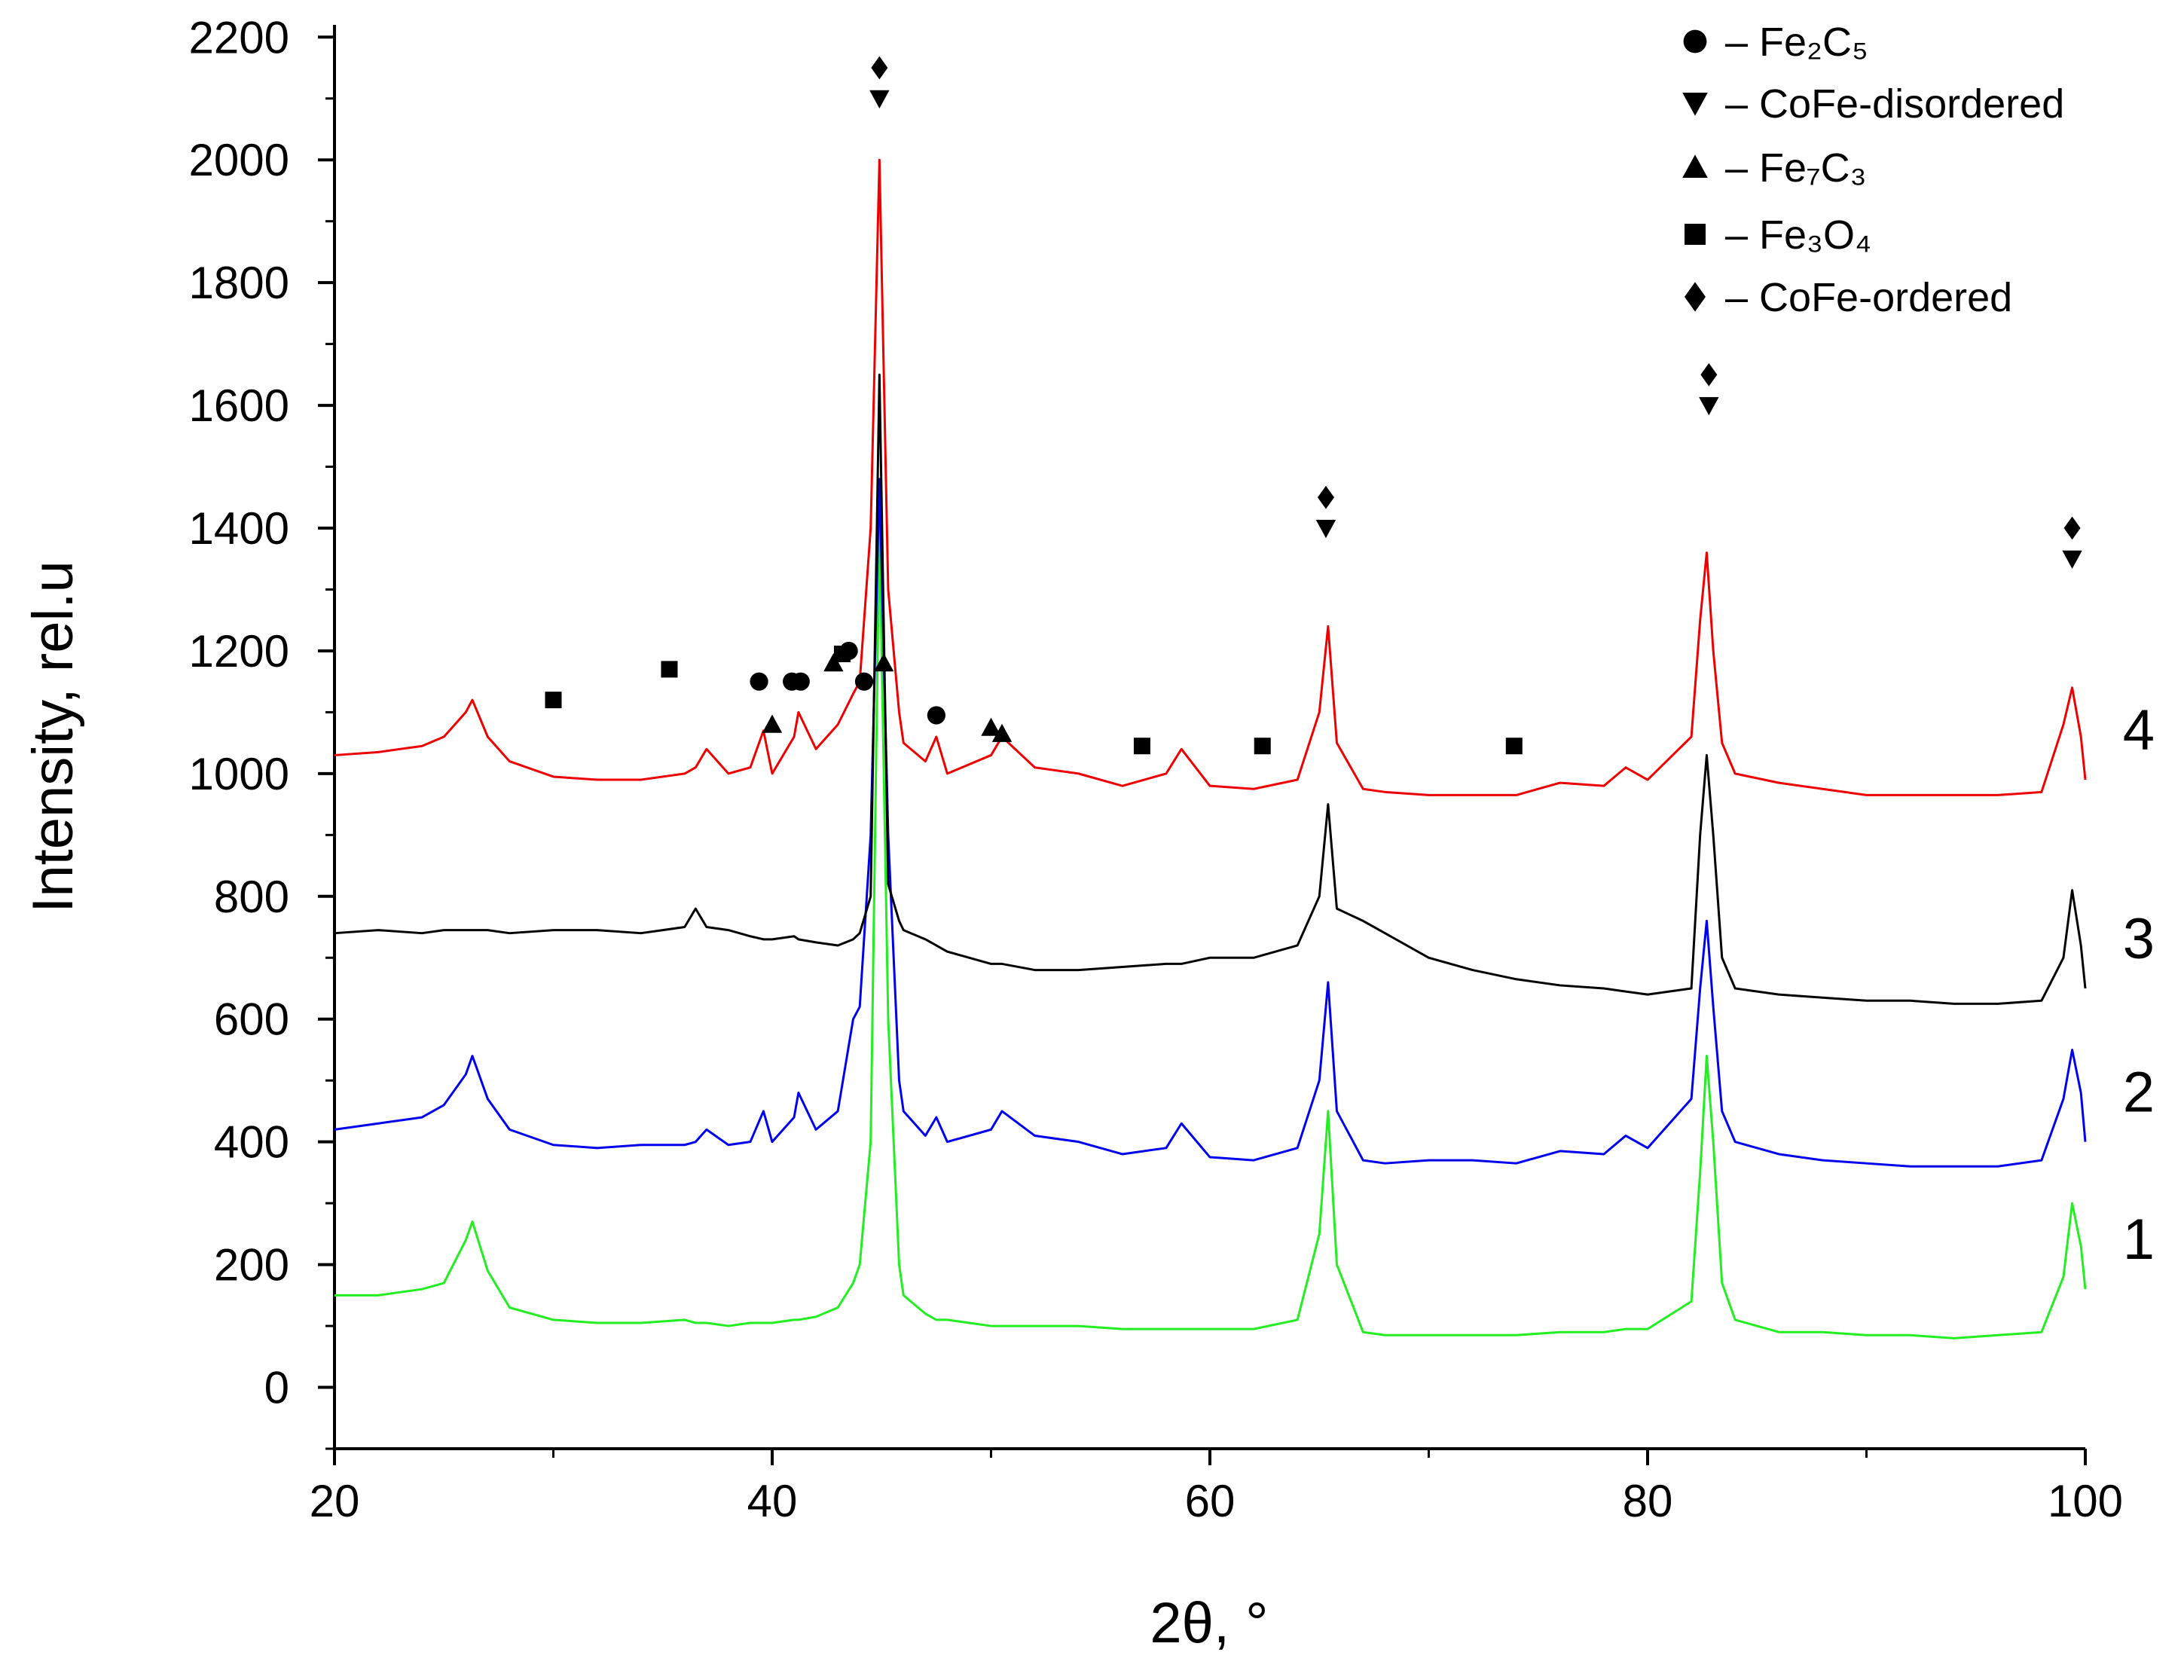  What do you see at coordinates (2085, 1501) in the screenshot?
I see `x-tick-label: 100` at bounding box center [2085, 1501].